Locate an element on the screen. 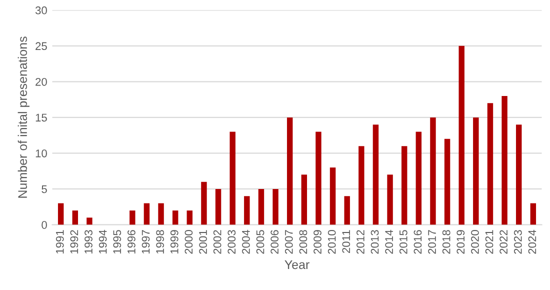 The width and height of the screenshot is (550, 290). y-tick-label: 0 is located at coordinates (44, 225).